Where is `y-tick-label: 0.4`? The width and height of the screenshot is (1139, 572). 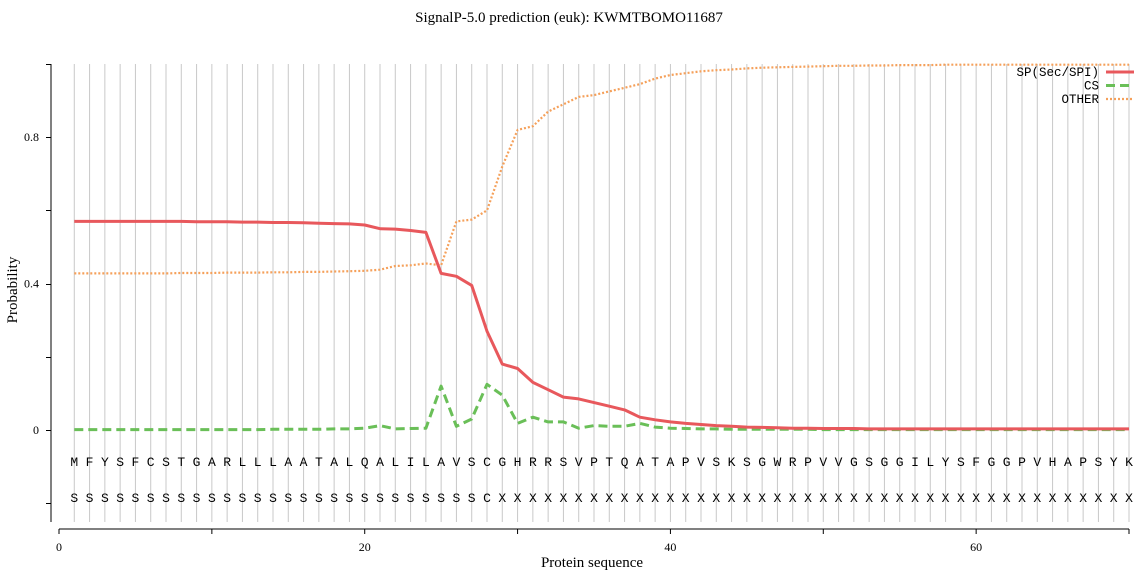
y-tick-label: 0.4 is located at coordinates (31, 284).